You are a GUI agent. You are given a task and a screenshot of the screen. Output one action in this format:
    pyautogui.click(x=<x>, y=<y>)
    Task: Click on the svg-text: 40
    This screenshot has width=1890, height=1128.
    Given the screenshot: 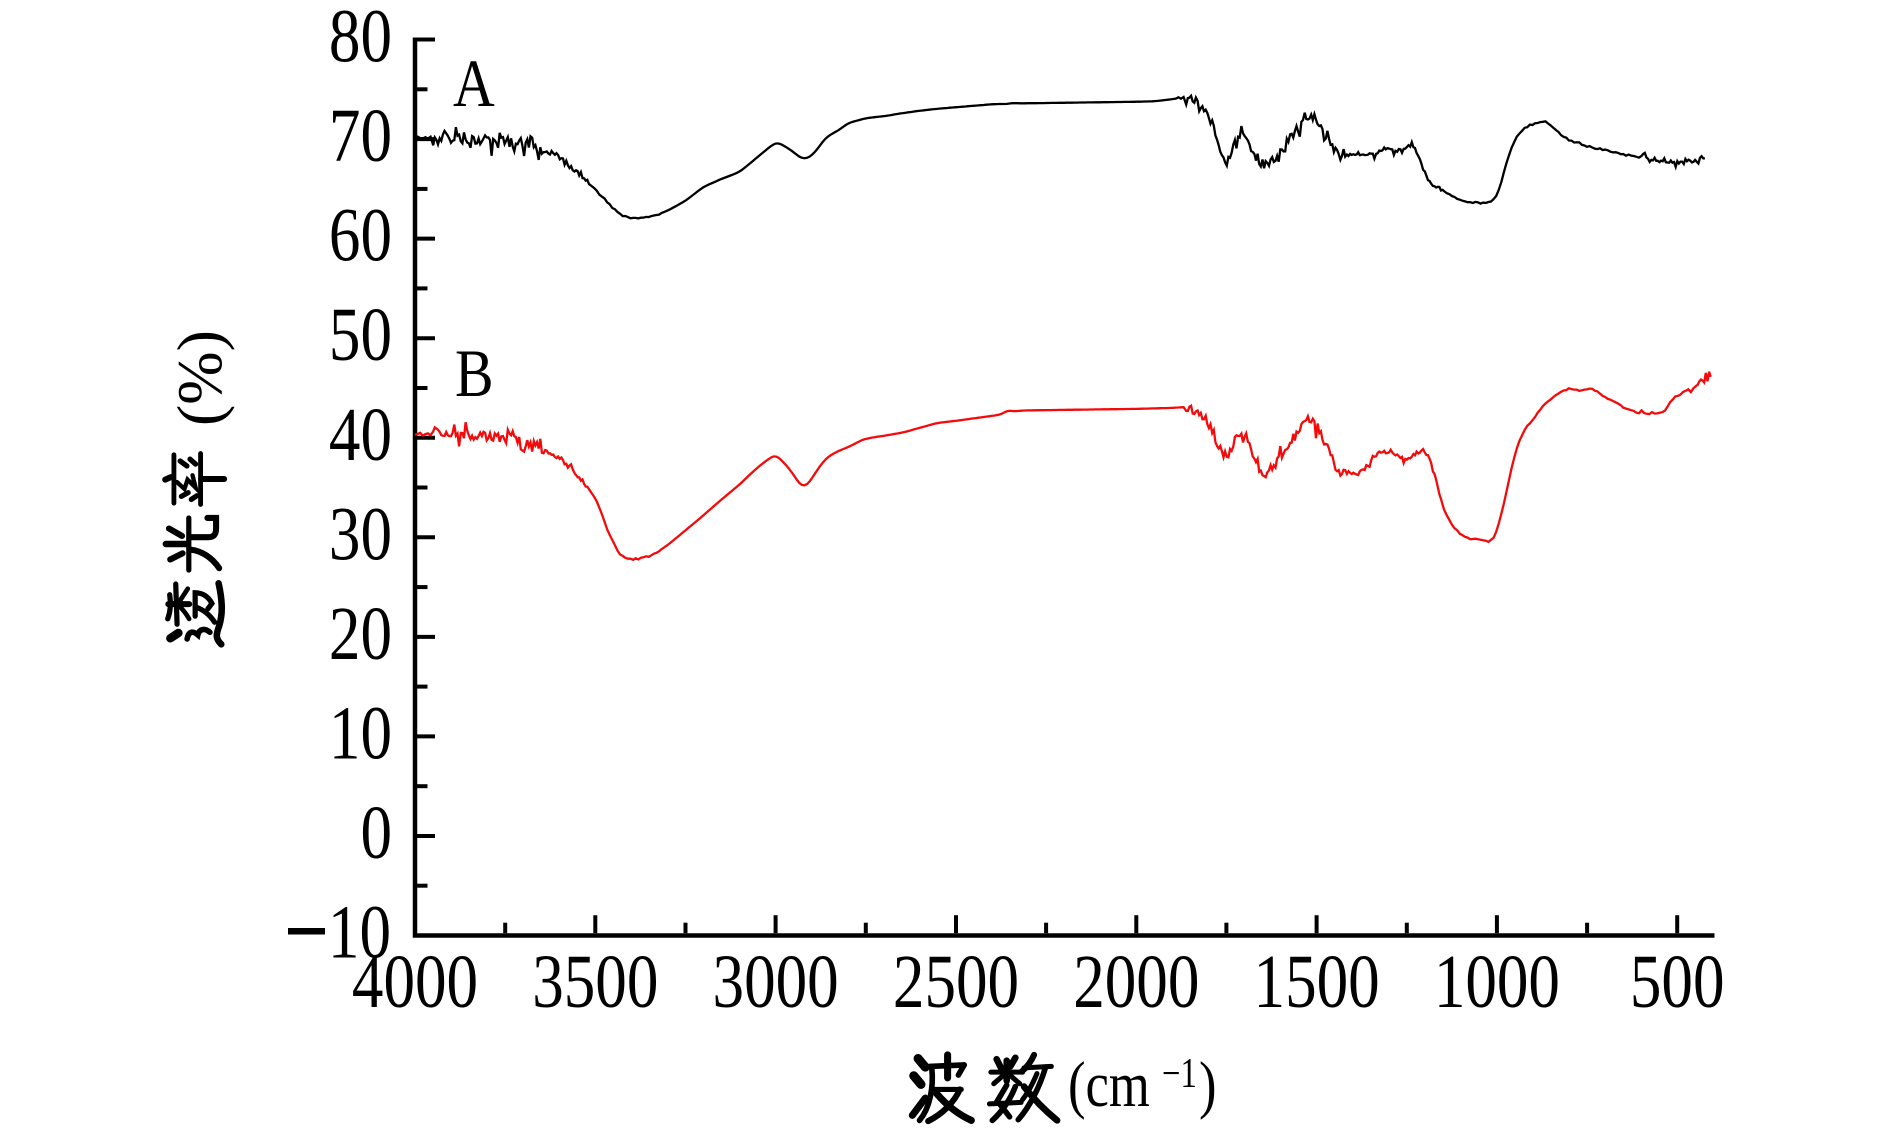 What is the action you would take?
    pyautogui.click(x=360, y=435)
    